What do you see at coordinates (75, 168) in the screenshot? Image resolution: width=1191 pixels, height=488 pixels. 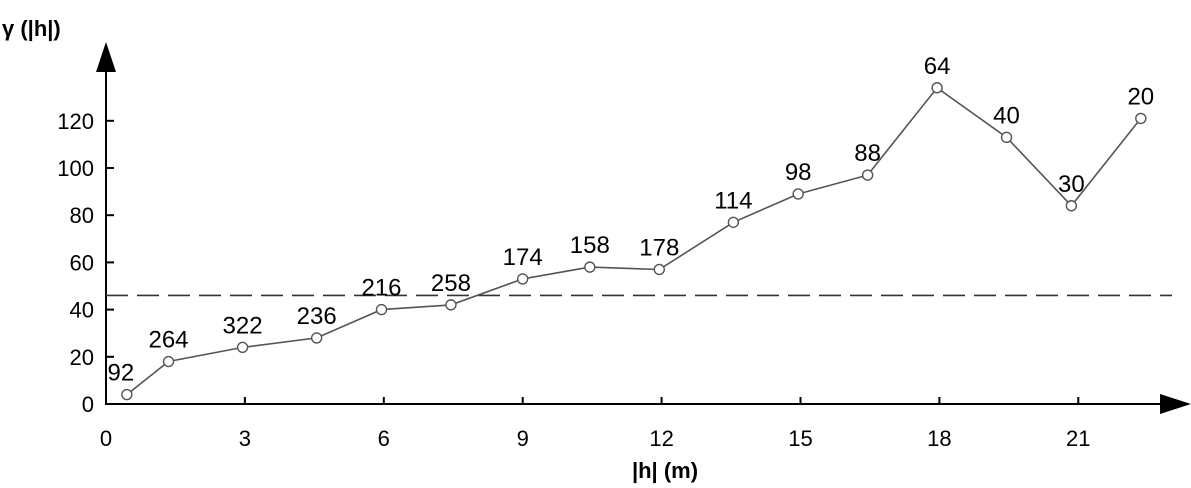 I see `y-tick-label: 100` at bounding box center [75, 168].